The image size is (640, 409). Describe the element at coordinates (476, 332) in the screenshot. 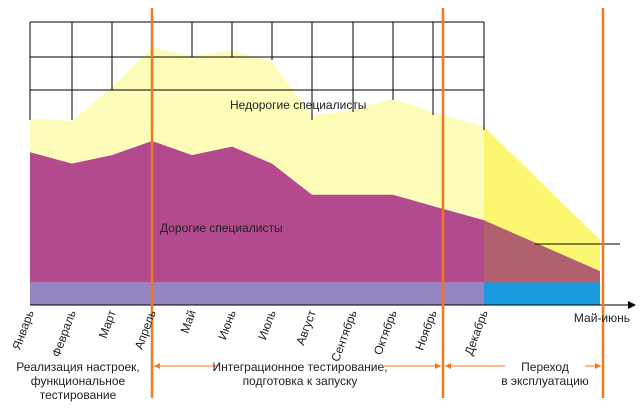

I see `x-tick-label: Декабрь` at that location.